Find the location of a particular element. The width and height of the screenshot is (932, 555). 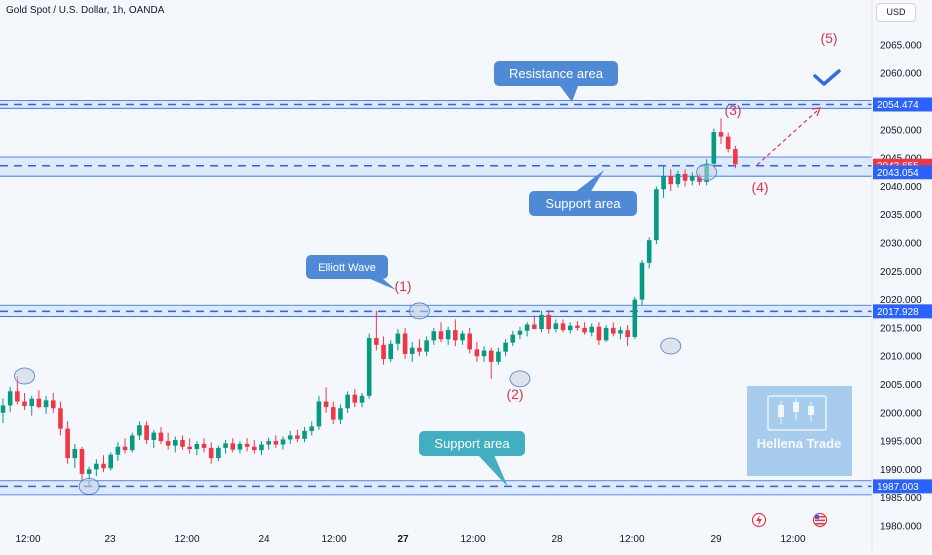

currency-selector: USD is located at coordinates (896, 12).